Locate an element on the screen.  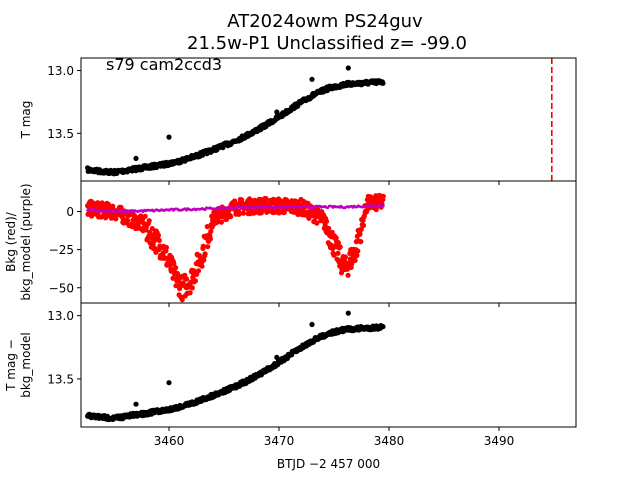
y-axis-label: T mag −bkg_model is located at coordinates (18, 365).